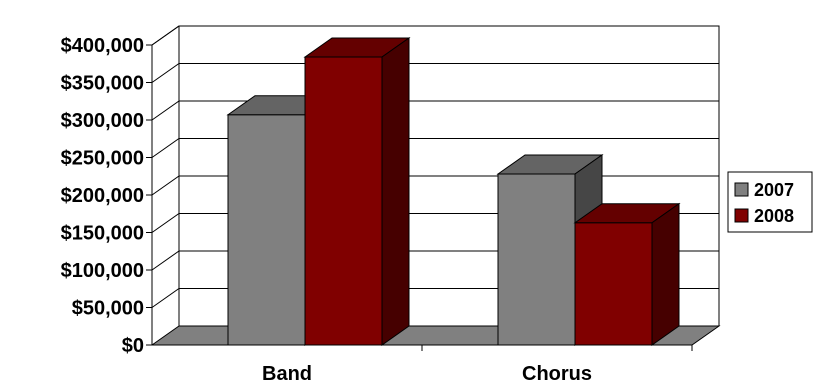  I want to click on bar-2008-band, so click(357, 191).